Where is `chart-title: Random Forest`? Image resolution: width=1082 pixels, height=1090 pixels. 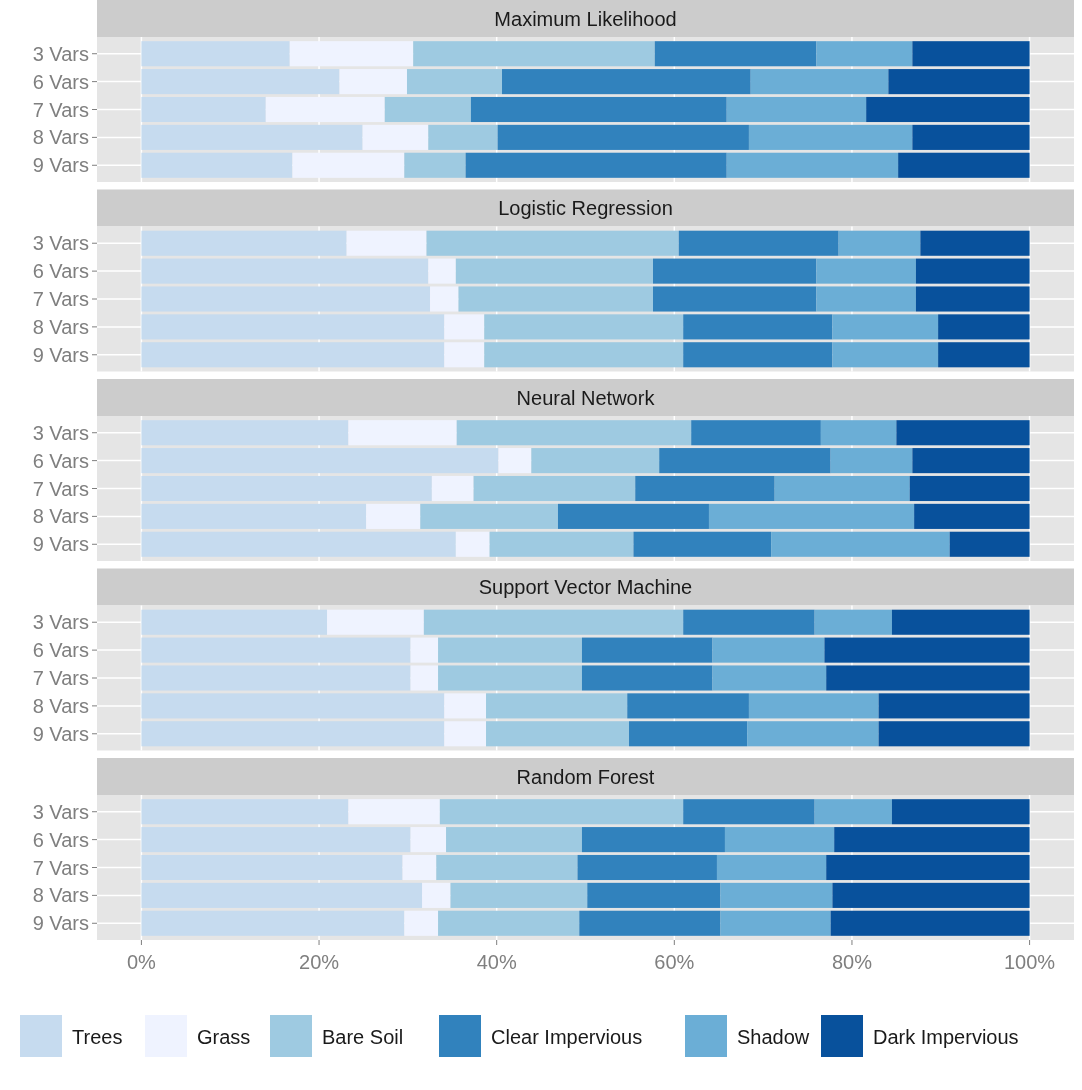 chart-title: Random Forest is located at coordinates (585, 776).